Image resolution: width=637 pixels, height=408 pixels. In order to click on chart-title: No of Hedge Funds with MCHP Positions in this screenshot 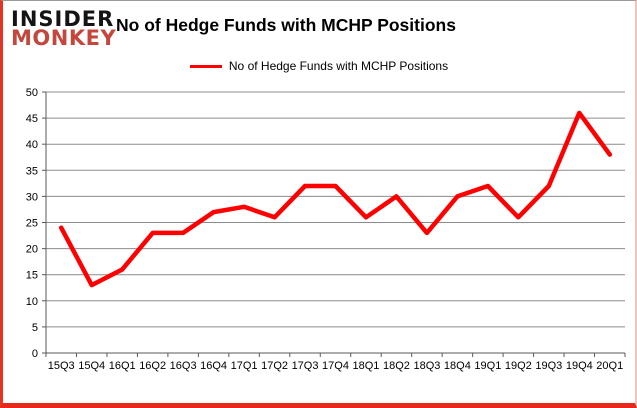, I will do `click(286, 25)`.